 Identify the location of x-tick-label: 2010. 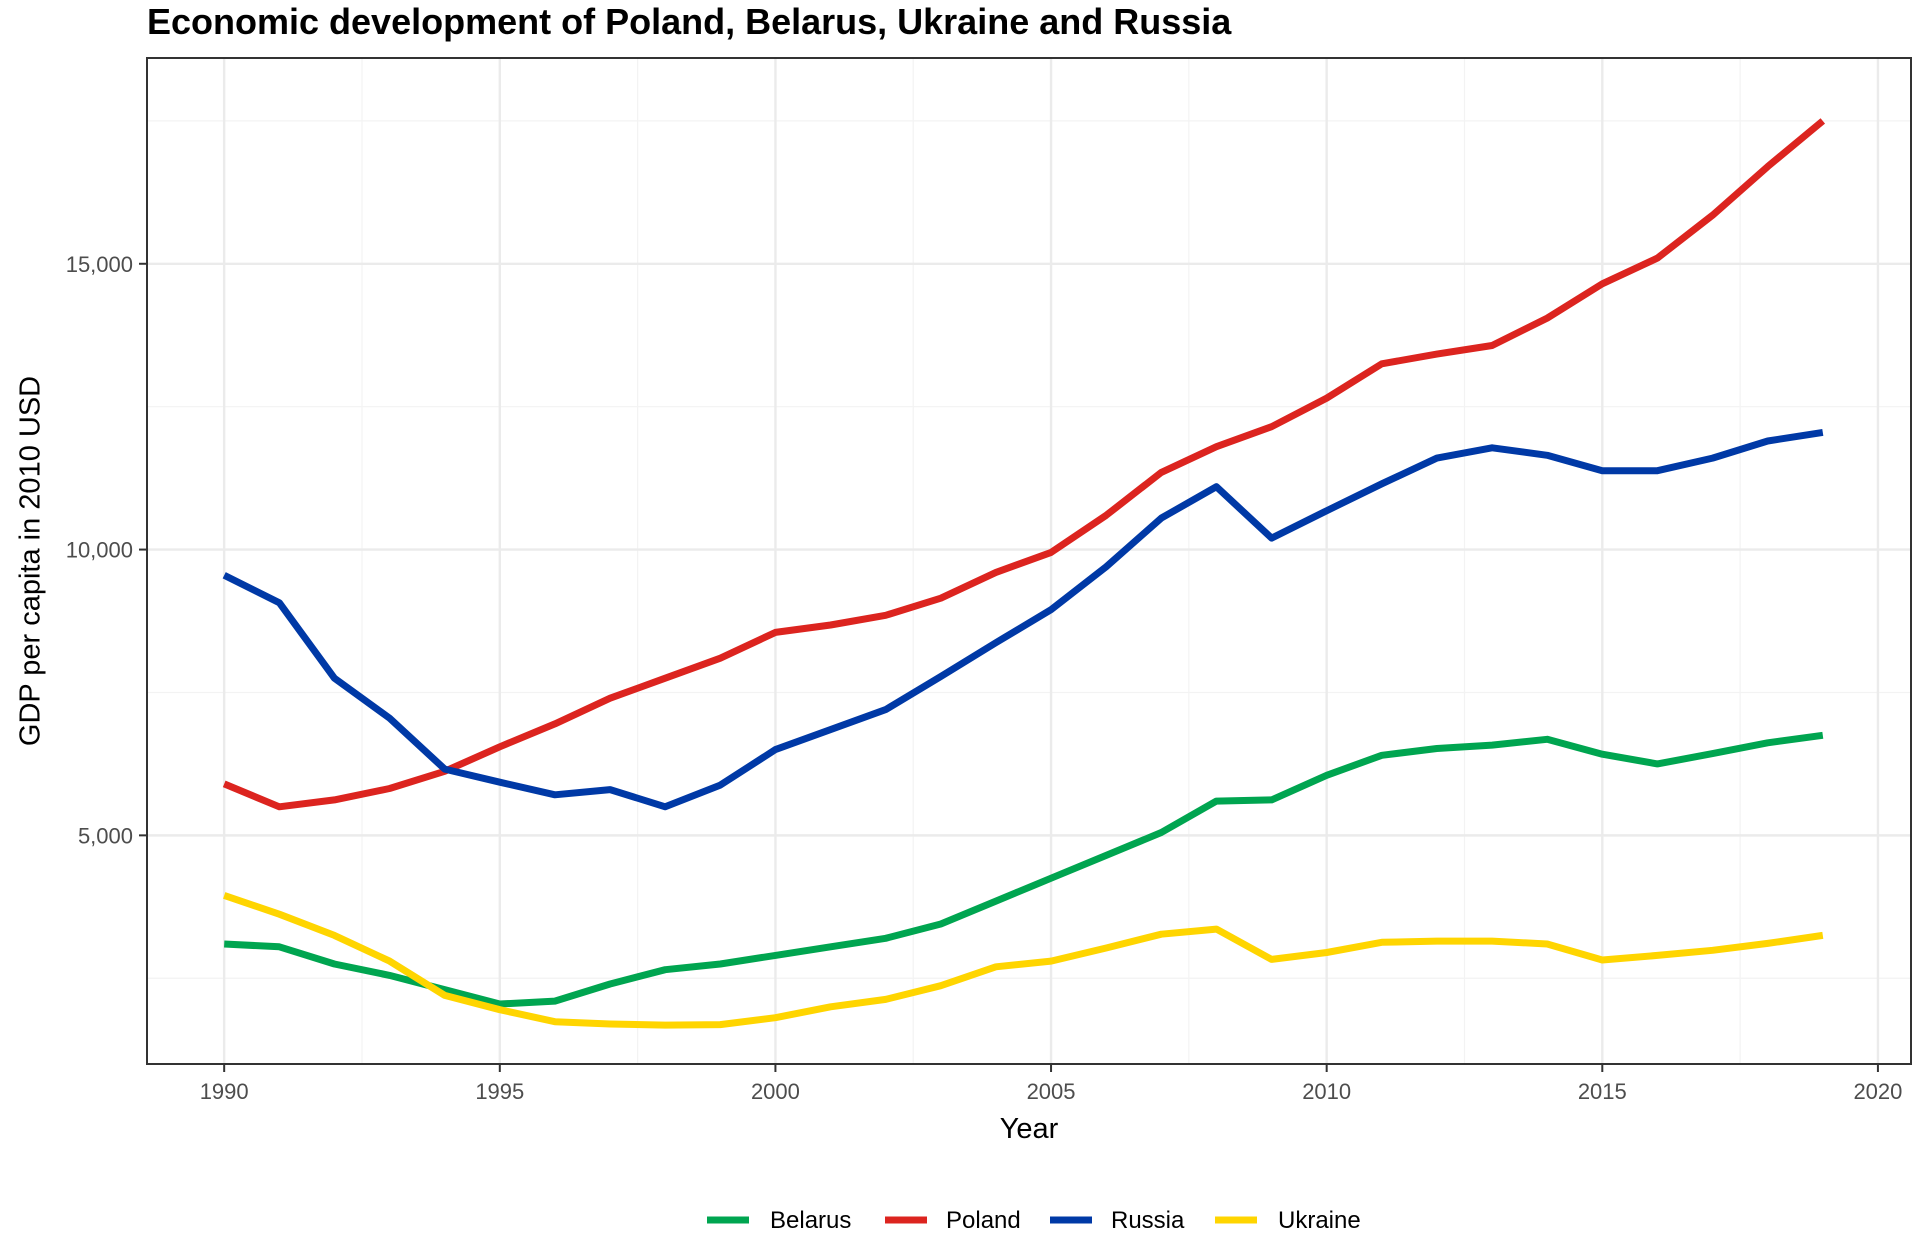
(1326, 1091).